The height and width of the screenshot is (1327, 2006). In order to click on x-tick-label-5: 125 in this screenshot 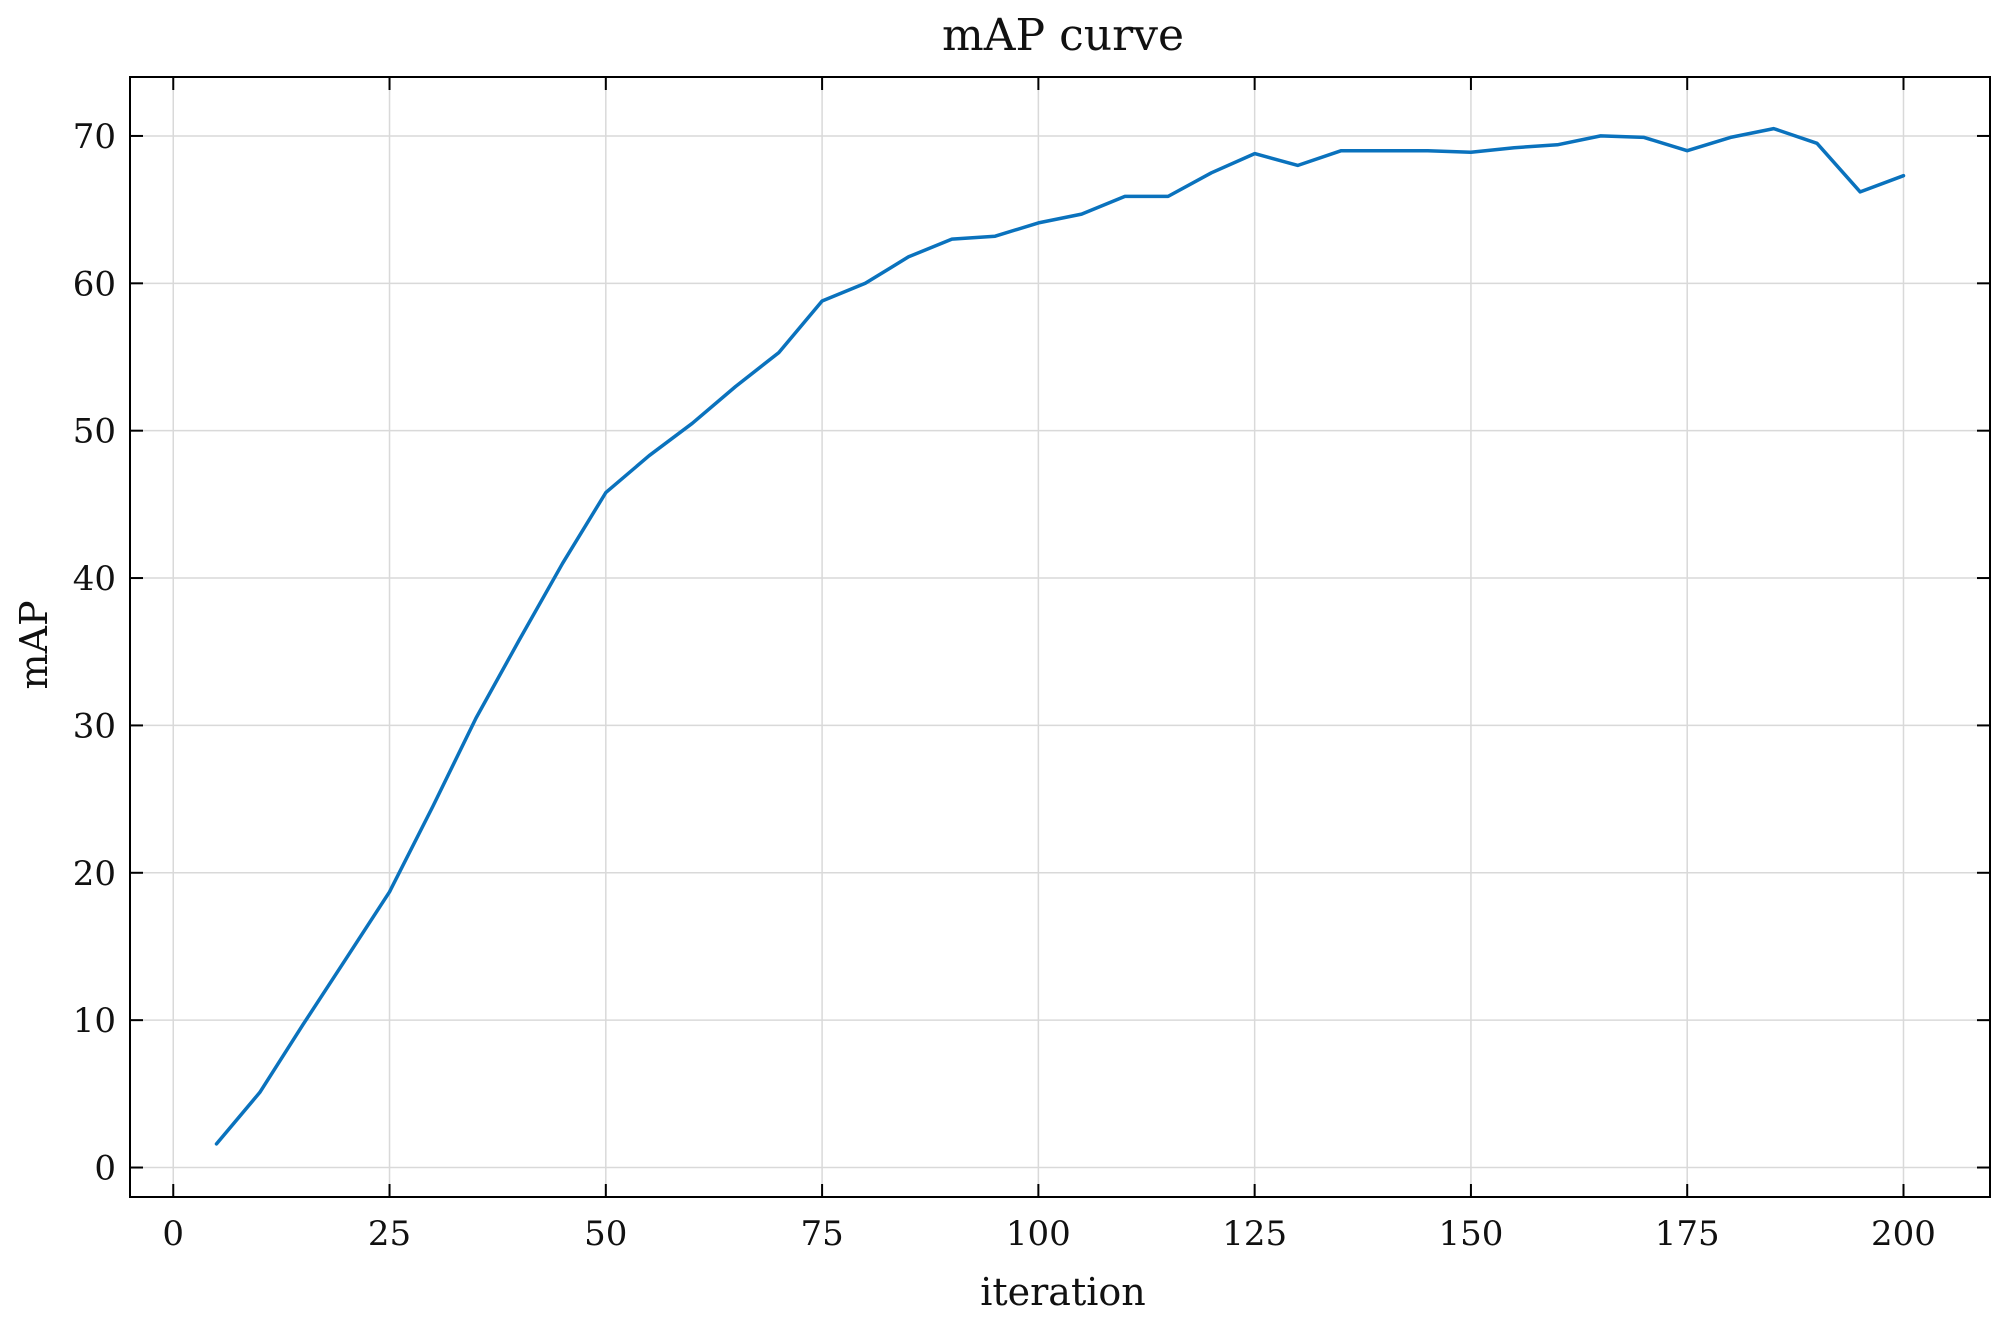, I will do `click(1254, 1234)`.